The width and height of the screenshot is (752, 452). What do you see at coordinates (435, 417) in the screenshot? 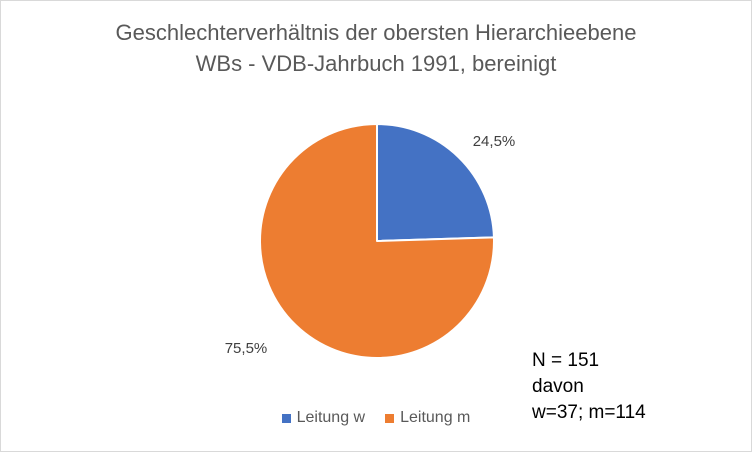
I see `legend-label-leitung-m: Leitung m` at bounding box center [435, 417].